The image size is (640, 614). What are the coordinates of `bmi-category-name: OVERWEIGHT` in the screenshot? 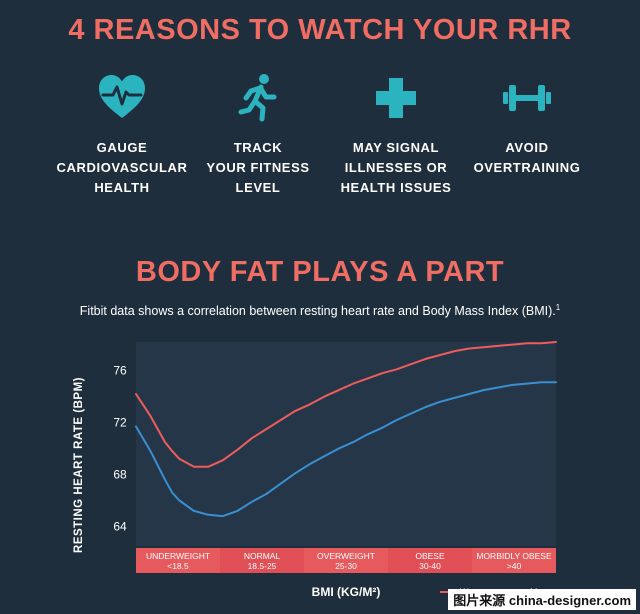 It's located at (346, 556).